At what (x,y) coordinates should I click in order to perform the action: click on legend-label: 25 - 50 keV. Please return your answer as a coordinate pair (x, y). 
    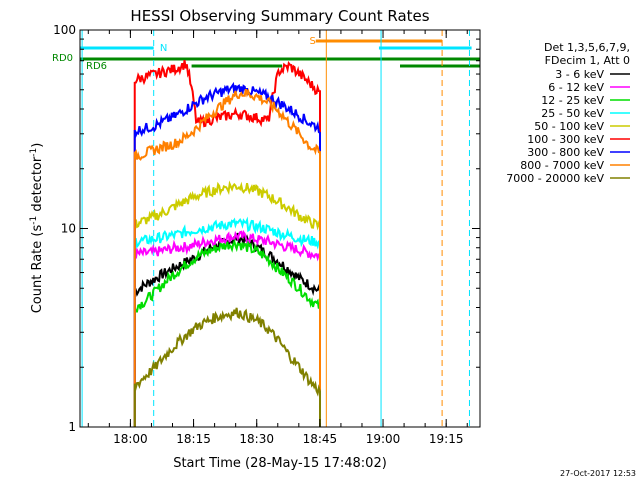
    Looking at the image, I should click on (572, 113).